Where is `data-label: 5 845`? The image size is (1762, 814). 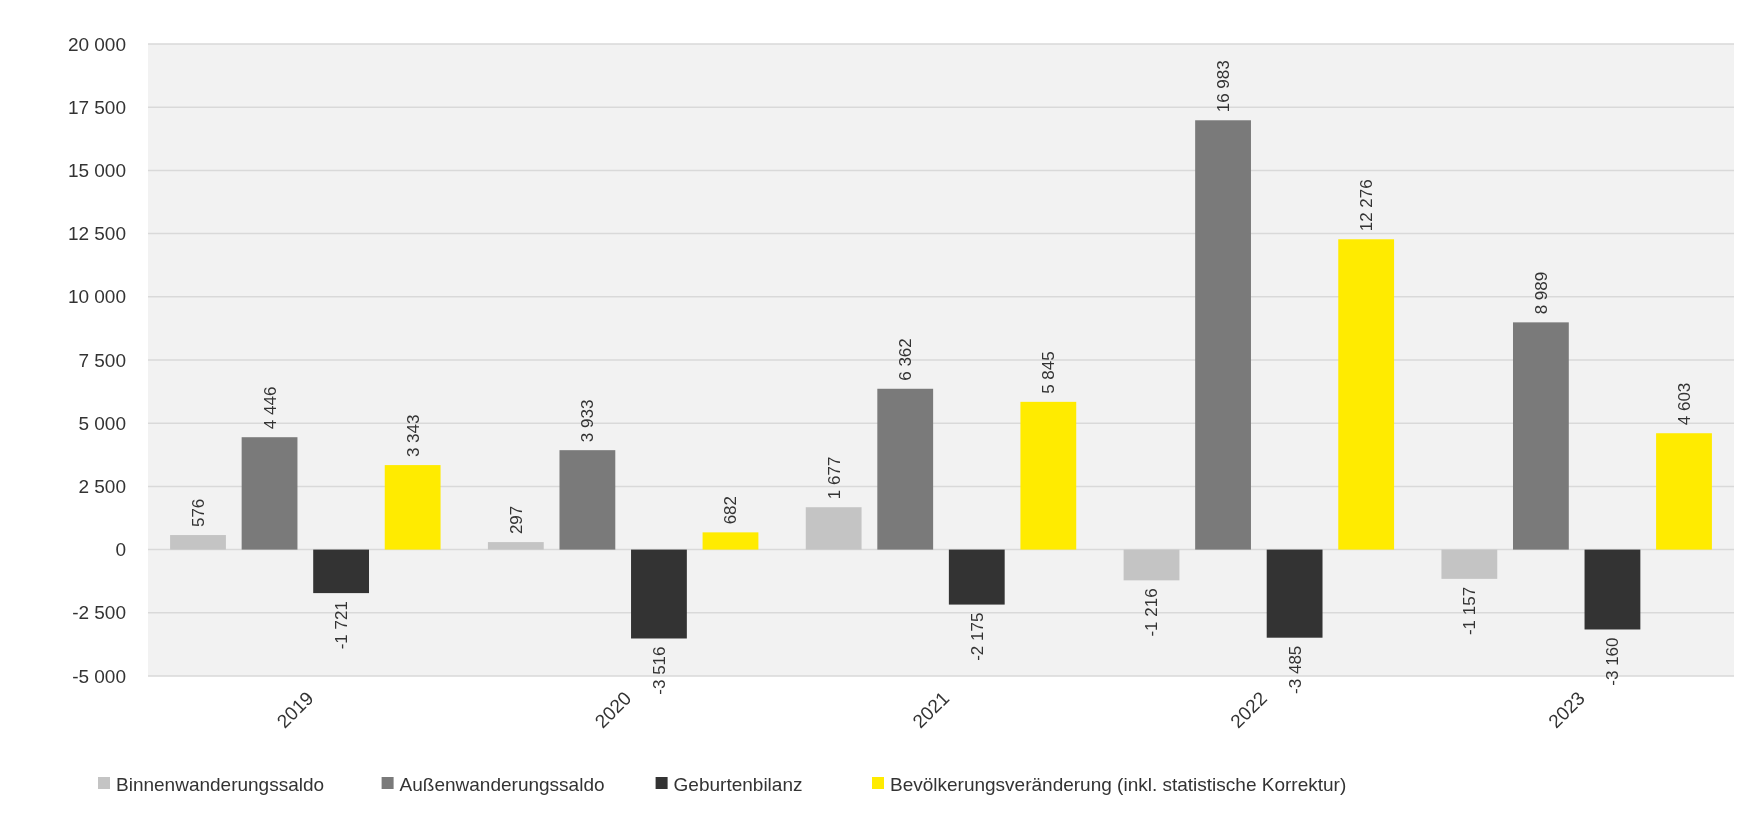
data-label: 5 845 is located at coordinates (1049, 372).